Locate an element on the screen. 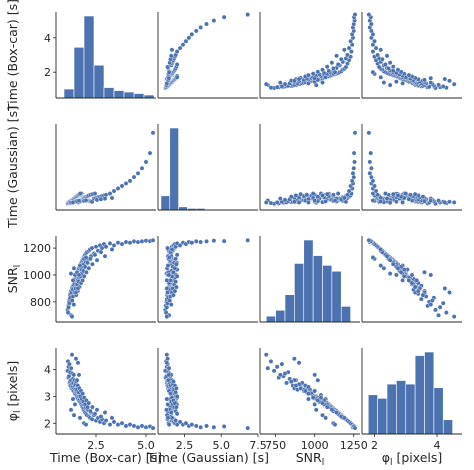 The image size is (474, 470). y-axis-label-1: Time (Box-car) [s] is located at coordinates (12, 56).